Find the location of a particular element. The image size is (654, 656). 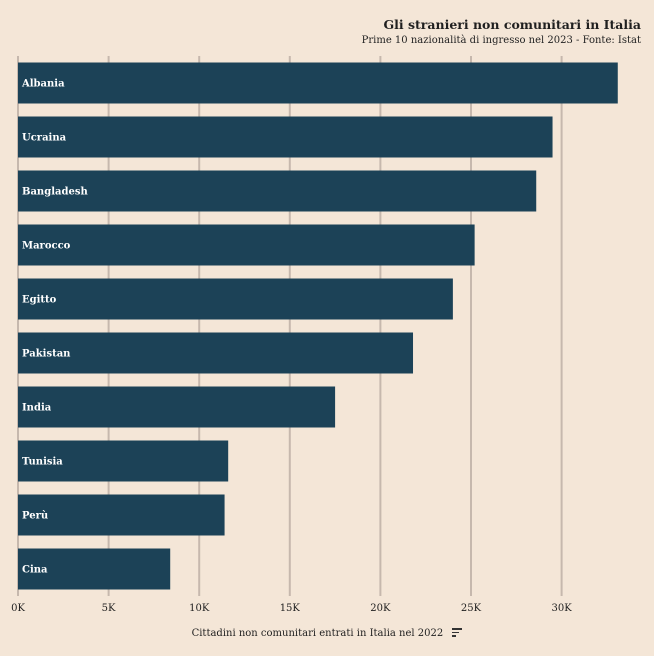

x-tick-label: 25K is located at coordinates (471, 608).